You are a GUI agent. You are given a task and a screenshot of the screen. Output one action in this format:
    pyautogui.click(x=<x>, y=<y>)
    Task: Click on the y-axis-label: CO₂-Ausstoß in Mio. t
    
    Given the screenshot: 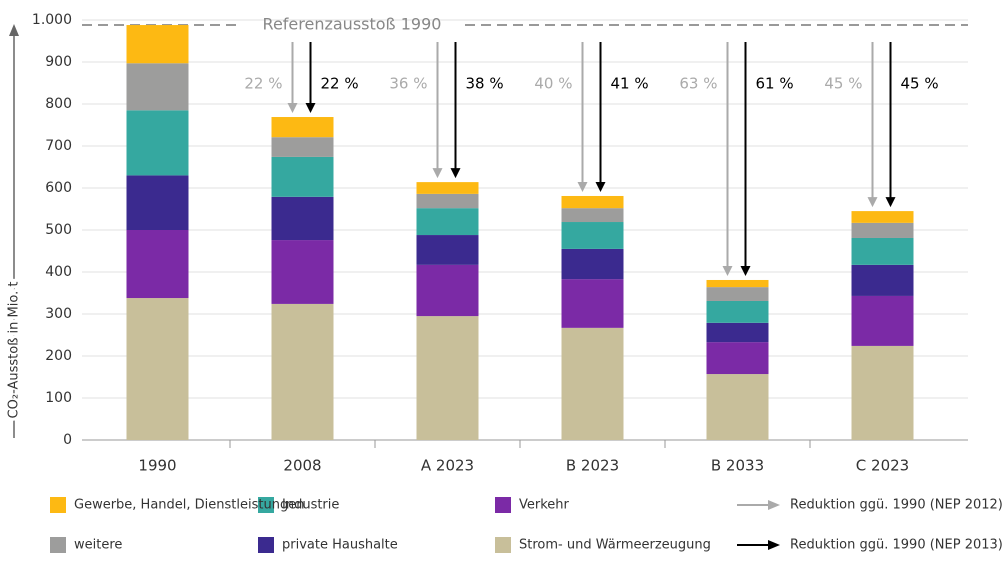 What is the action you would take?
    pyautogui.click(x=14, y=350)
    